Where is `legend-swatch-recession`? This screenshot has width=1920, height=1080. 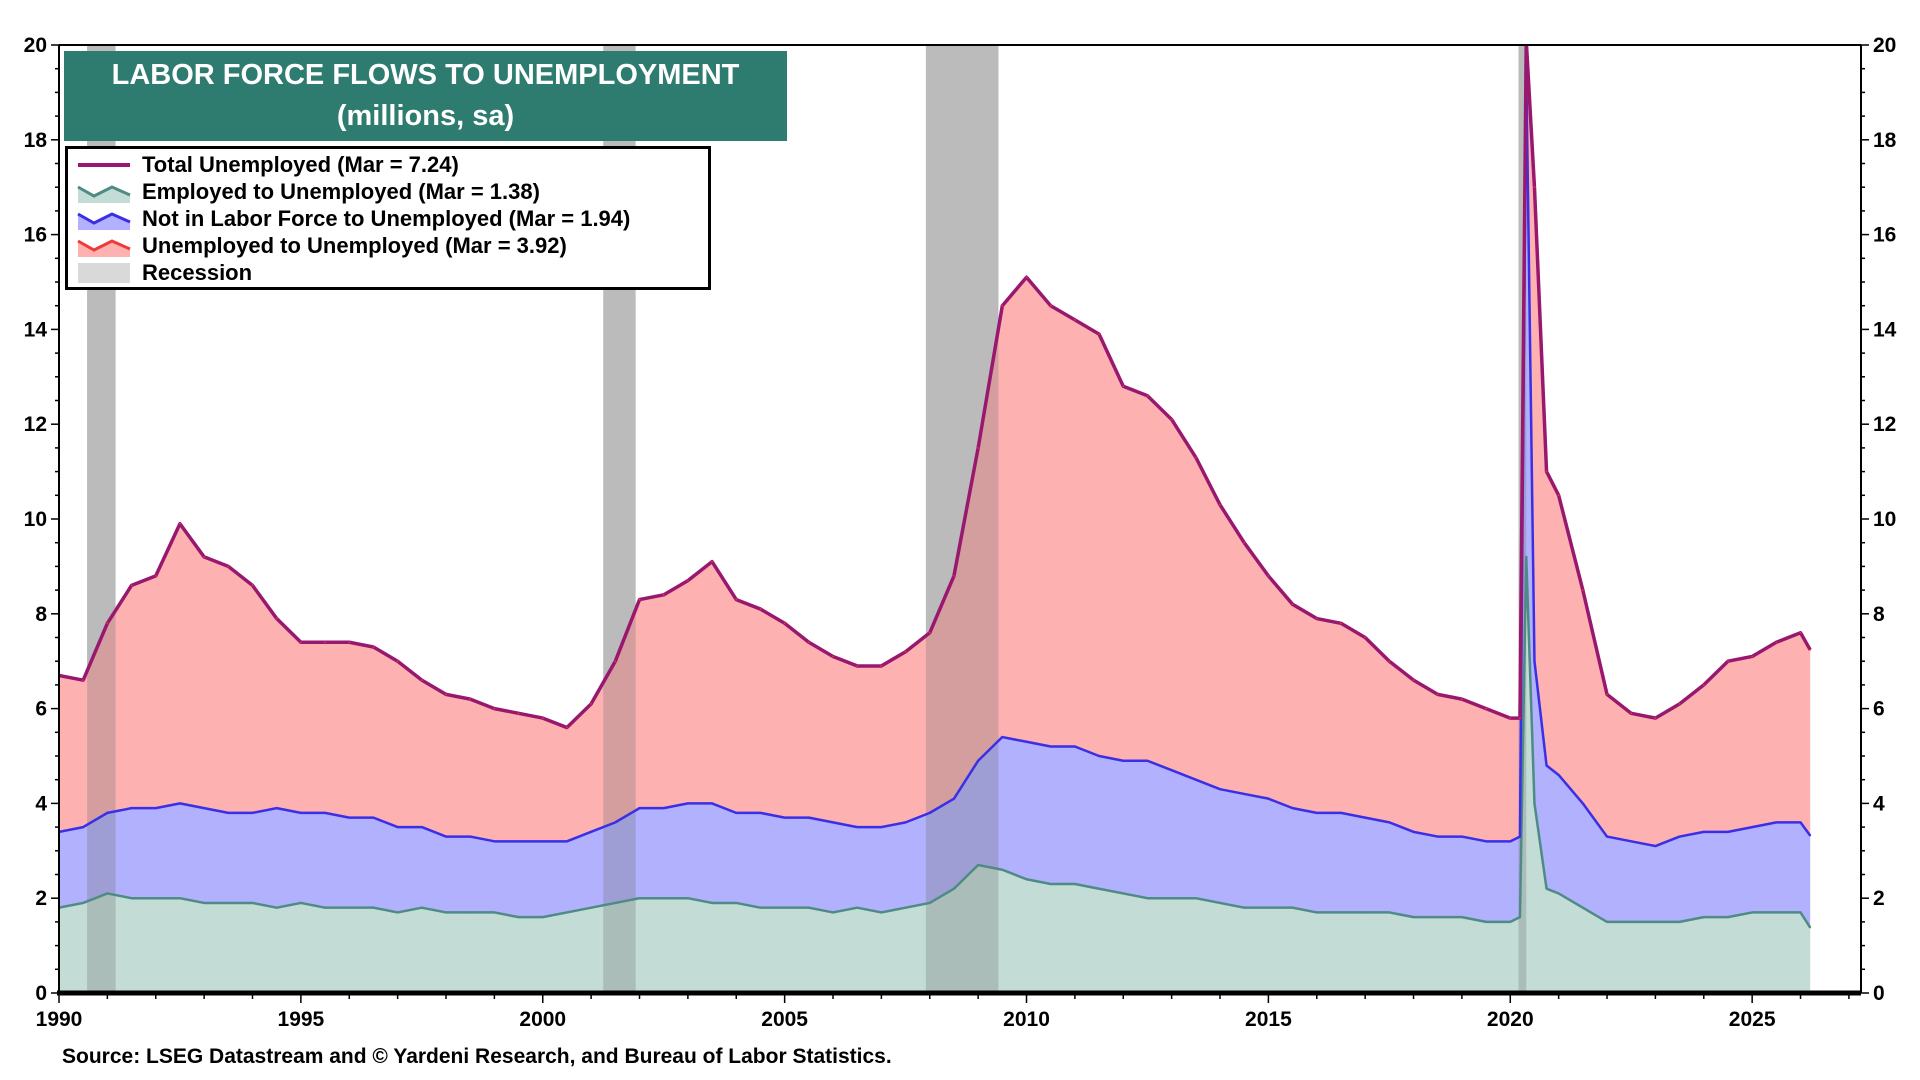 legend-swatch-recession is located at coordinates (104, 272).